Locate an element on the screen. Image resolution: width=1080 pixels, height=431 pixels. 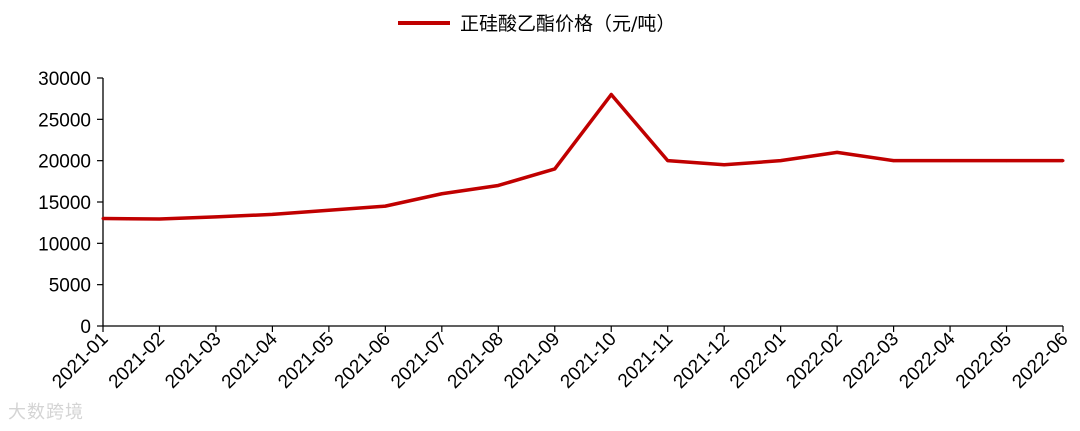
y-tick-label: 30000 is located at coordinates (64, 79).